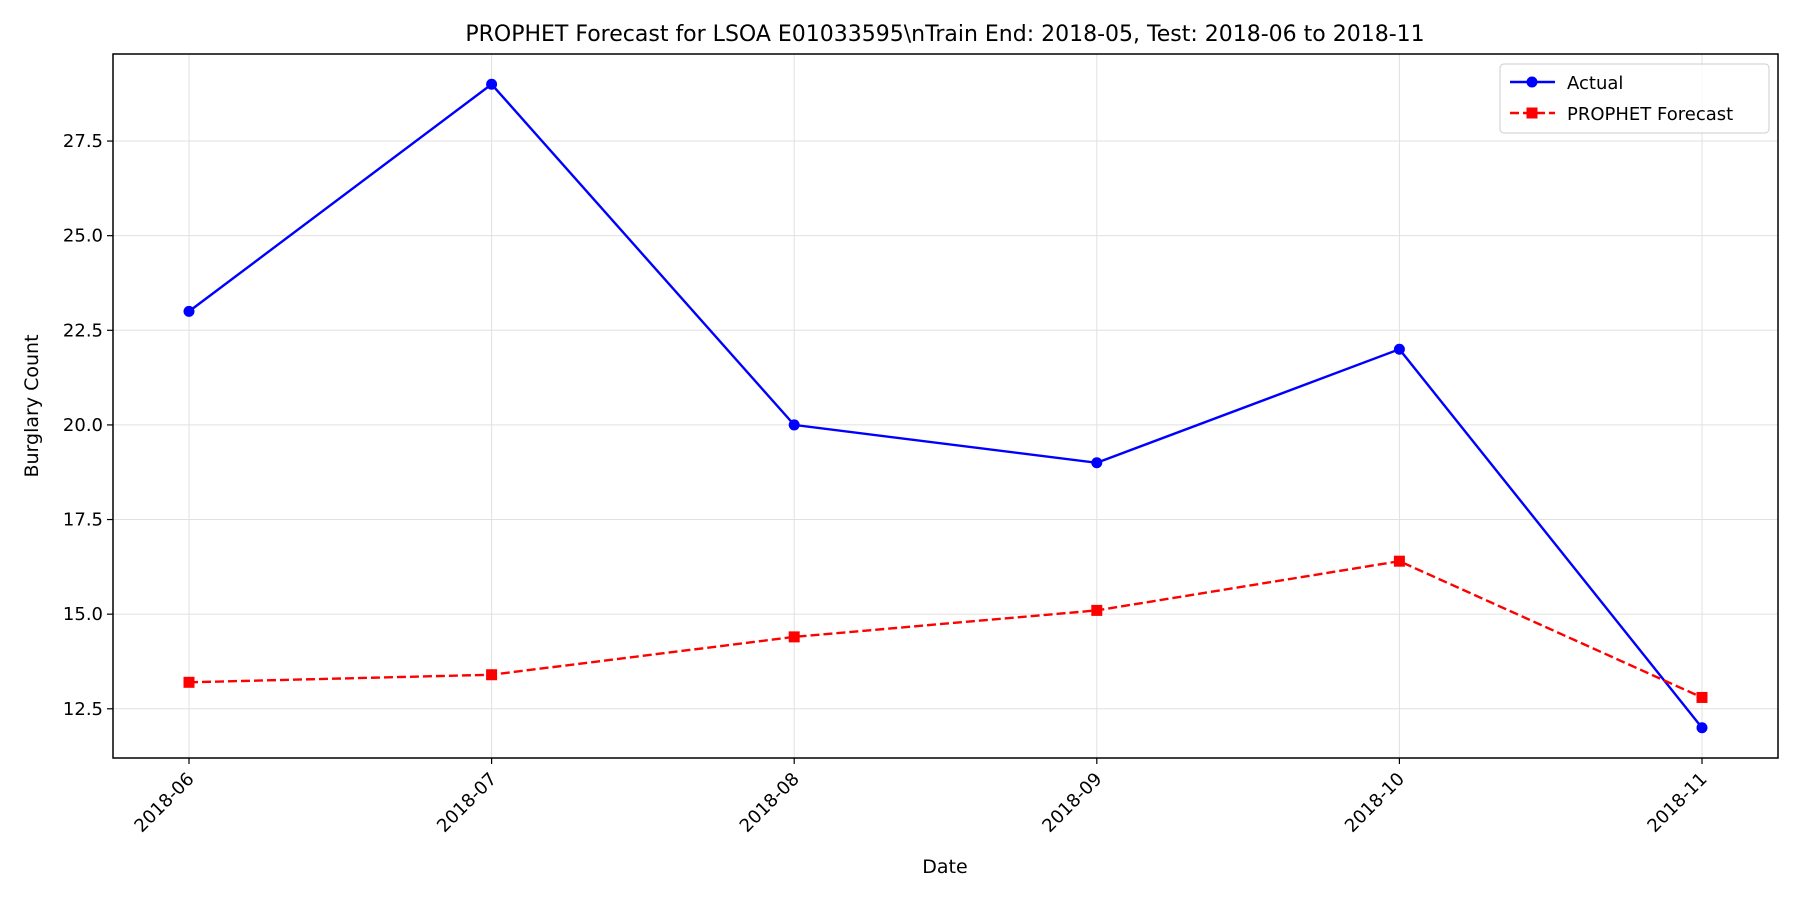 This screenshot has width=1800, height=905. I want to click on legend-label-actual: Actual, so click(1595, 83).